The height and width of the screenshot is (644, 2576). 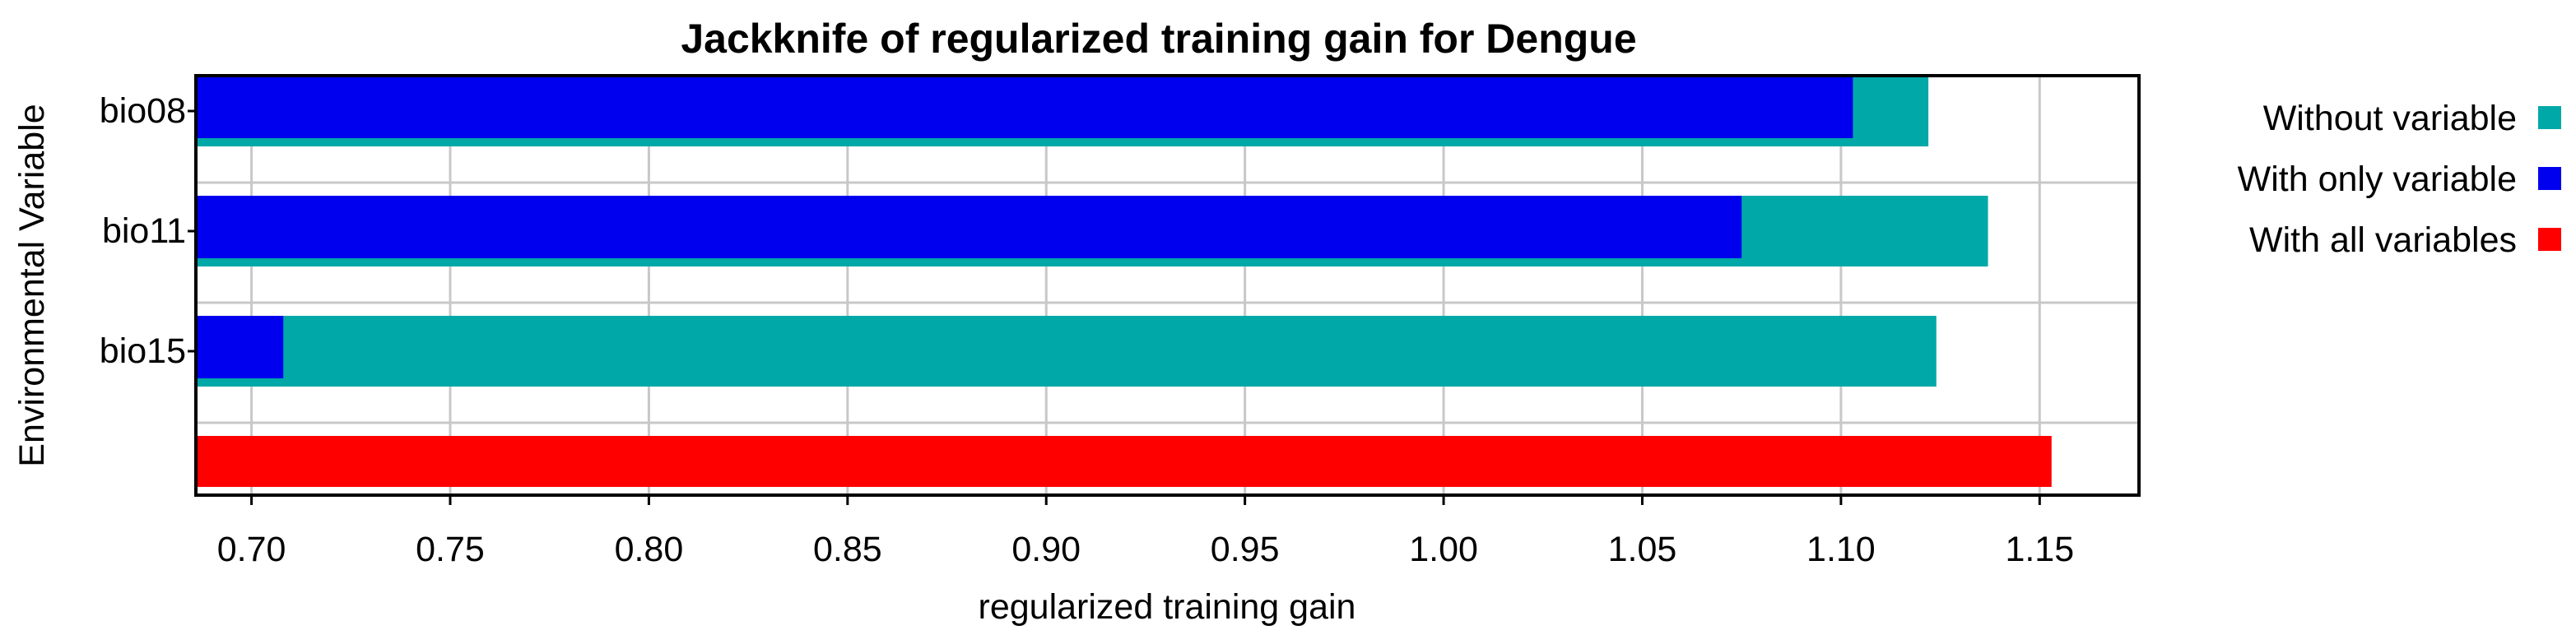 I want to click on legend-label: Without variable, so click(x=2390, y=118).